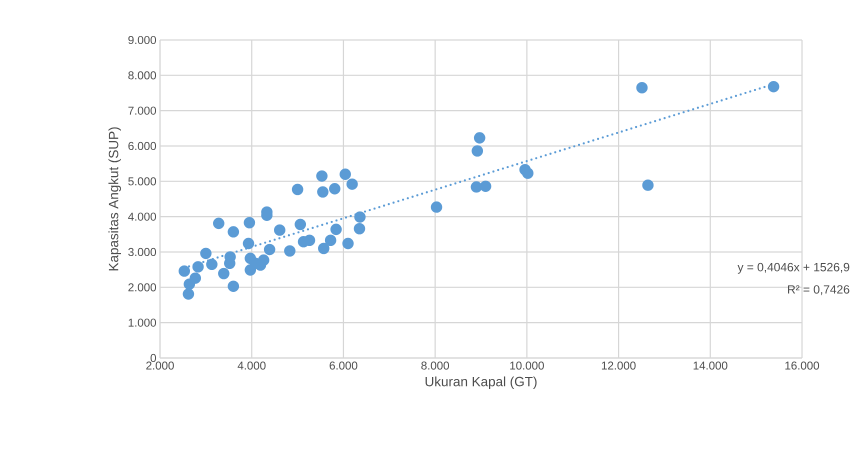  Describe the element at coordinates (142, 181) in the screenshot. I see `y-tick-label: 5.000` at that location.